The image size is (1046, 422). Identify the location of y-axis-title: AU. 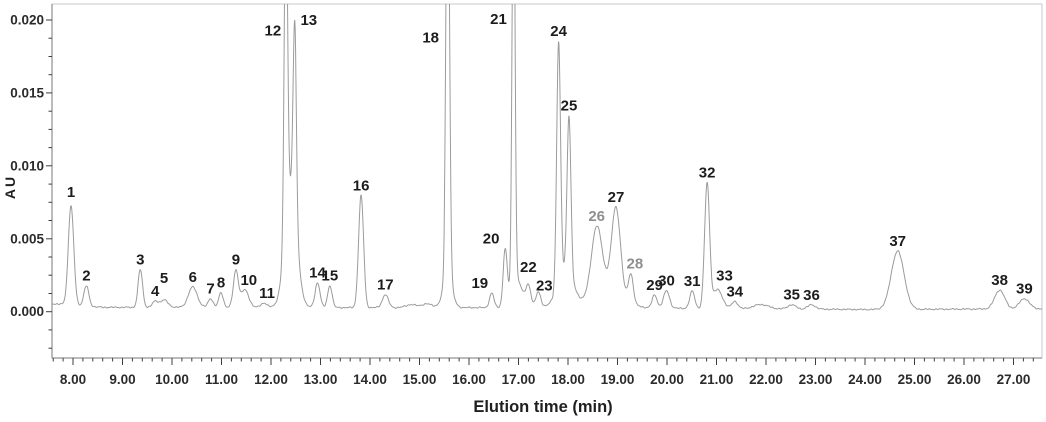
(10, 187).